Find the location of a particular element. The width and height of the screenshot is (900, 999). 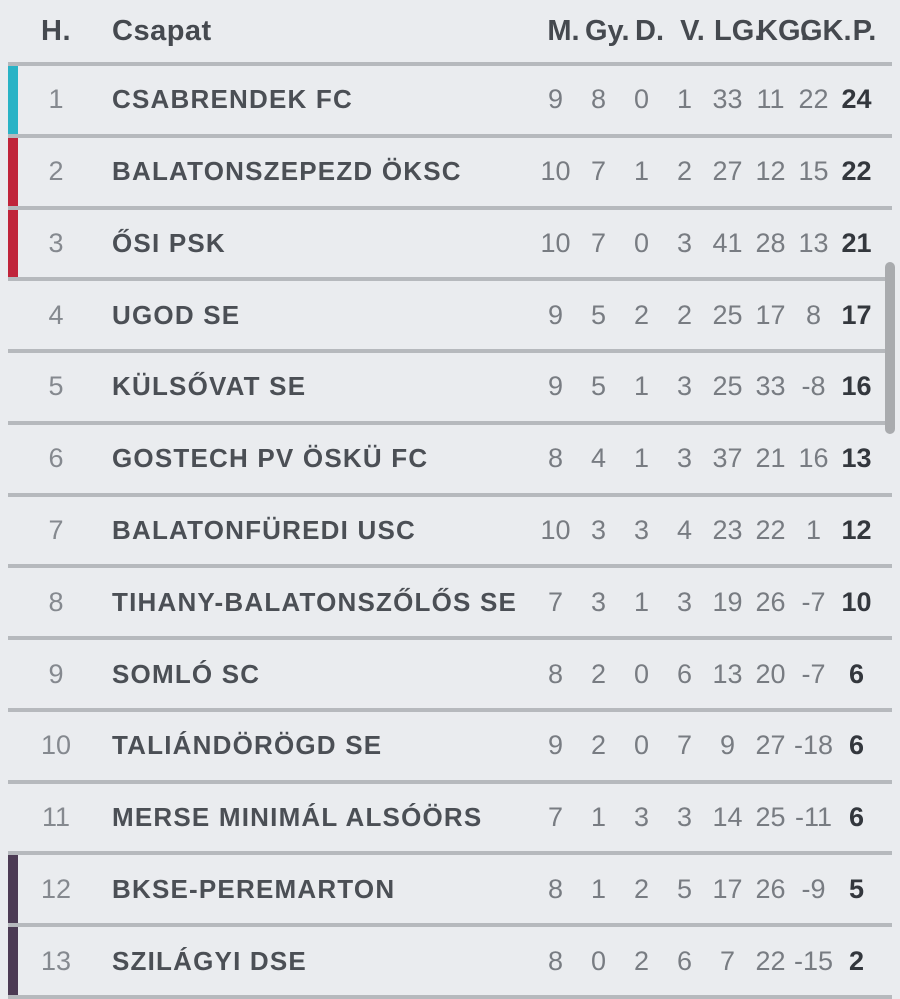

stat-value: 12 is located at coordinates (770, 171).